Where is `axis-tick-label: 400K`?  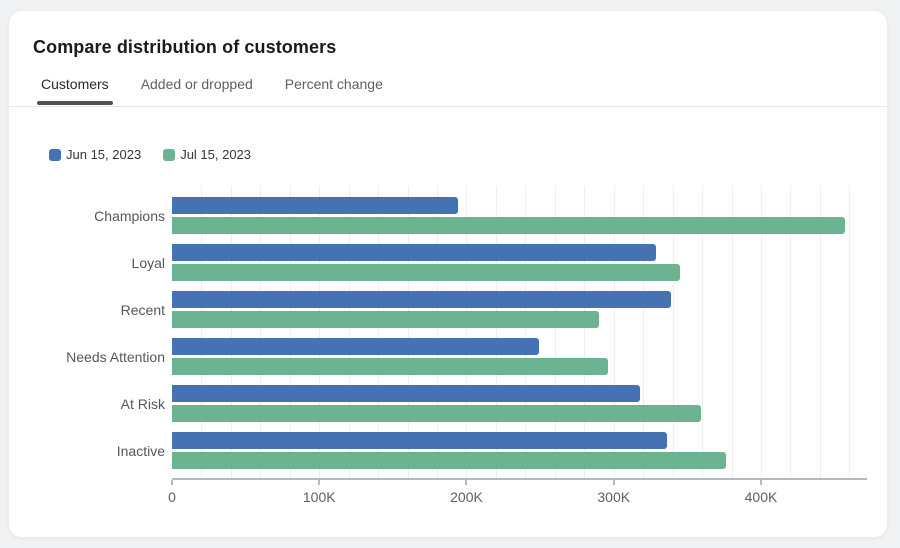 axis-tick-label: 400K is located at coordinates (761, 497).